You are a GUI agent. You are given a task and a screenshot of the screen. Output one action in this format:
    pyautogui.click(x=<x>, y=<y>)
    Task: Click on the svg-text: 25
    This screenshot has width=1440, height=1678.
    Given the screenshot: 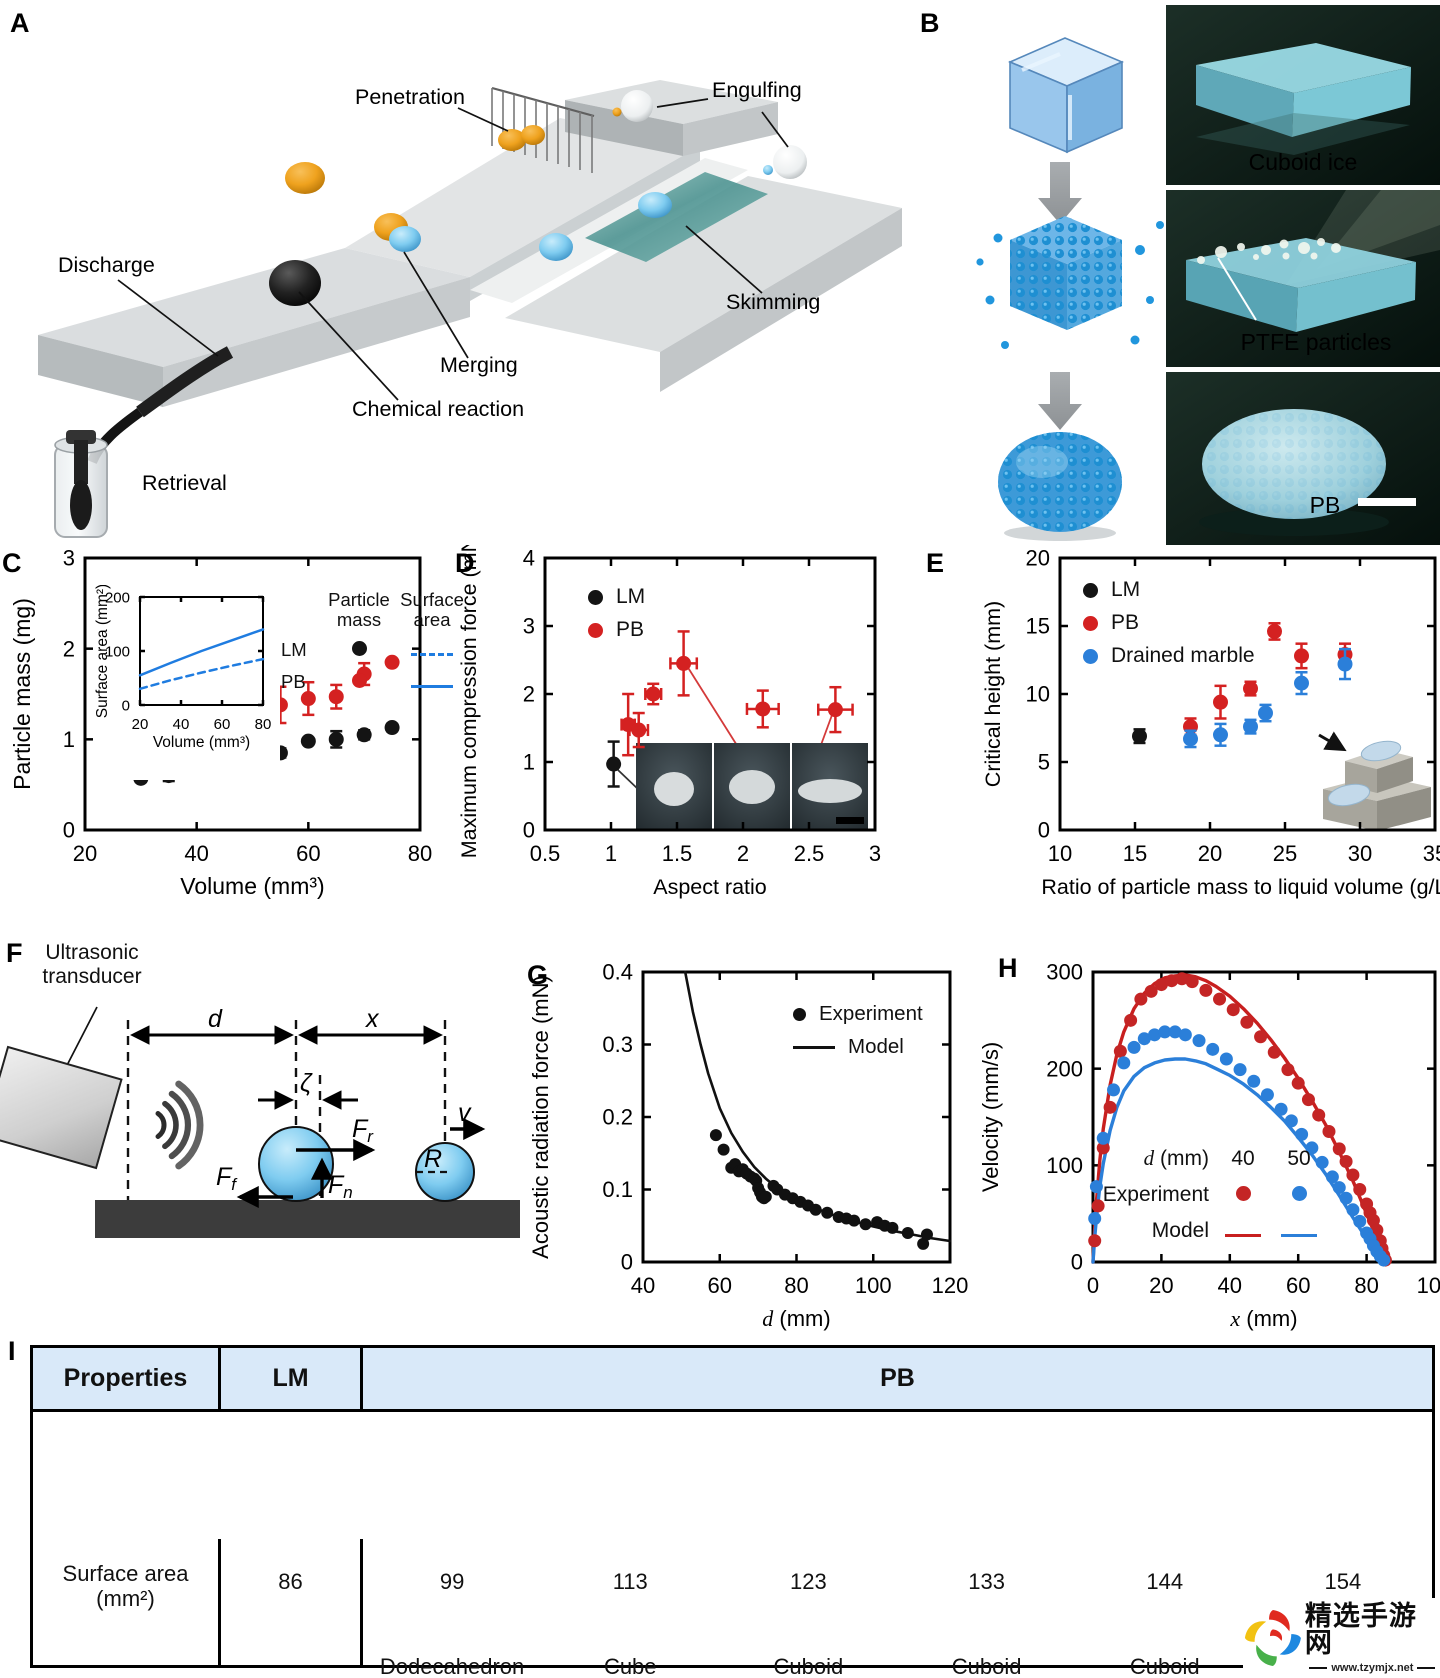 What is the action you would take?
    pyautogui.click(x=1285, y=853)
    